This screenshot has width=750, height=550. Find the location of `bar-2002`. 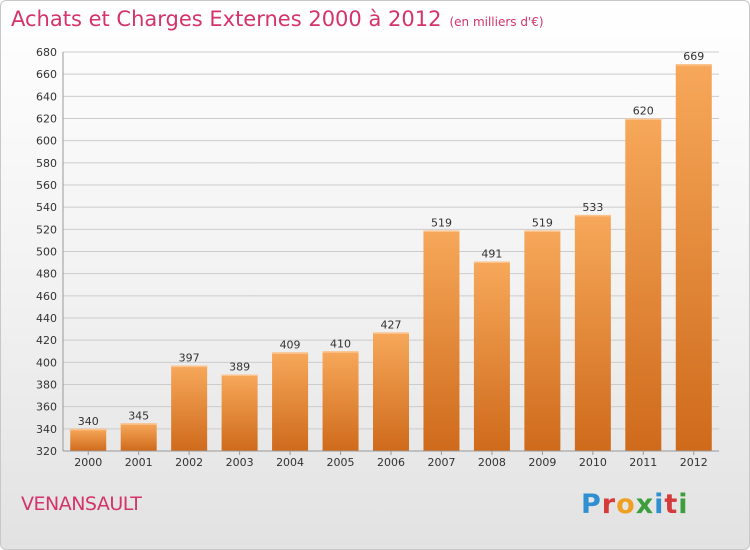

bar-2002 is located at coordinates (189, 408).